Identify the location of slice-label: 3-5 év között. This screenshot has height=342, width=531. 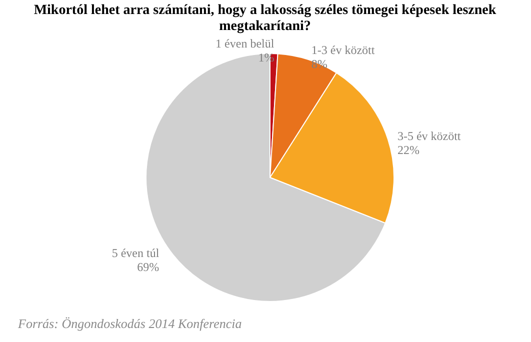
(429, 136).